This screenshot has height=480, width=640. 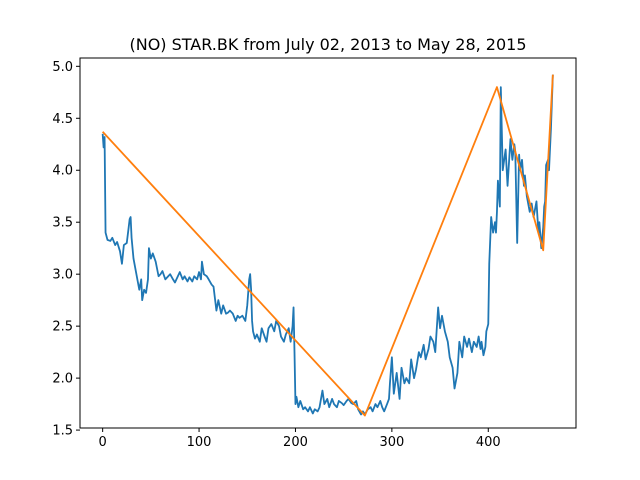 I want to click on y-tick-label: 4.5, so click(x=62, y=119).